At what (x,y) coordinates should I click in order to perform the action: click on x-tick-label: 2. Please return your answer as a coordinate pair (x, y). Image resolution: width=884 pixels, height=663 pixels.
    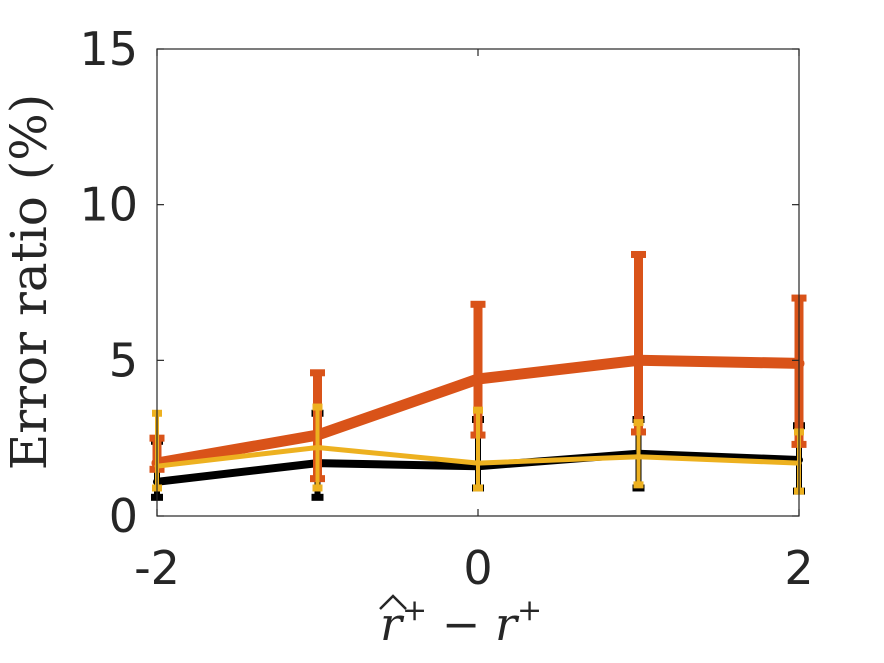
    Looking at the image, I should click on (798, 568).